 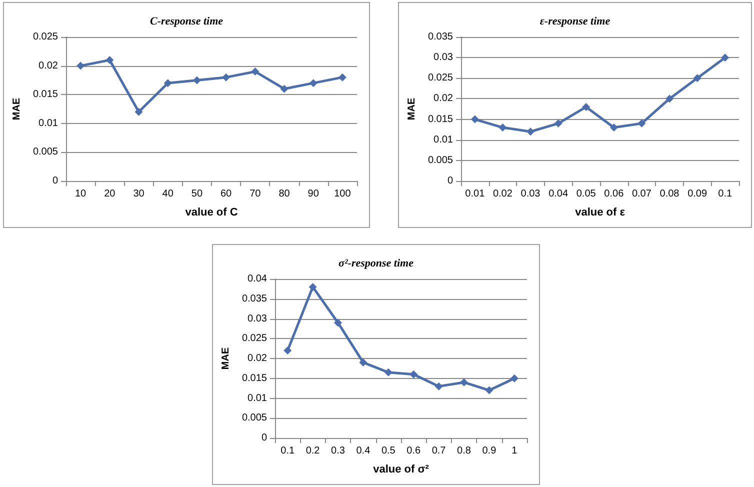 I want to click on x-tick-label: 0.06, so click(x=614, y=194).